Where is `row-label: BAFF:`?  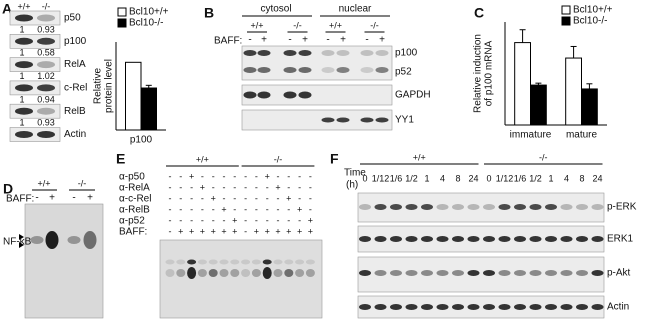
row-label: BAFF: is located at coordinates (133, 232).